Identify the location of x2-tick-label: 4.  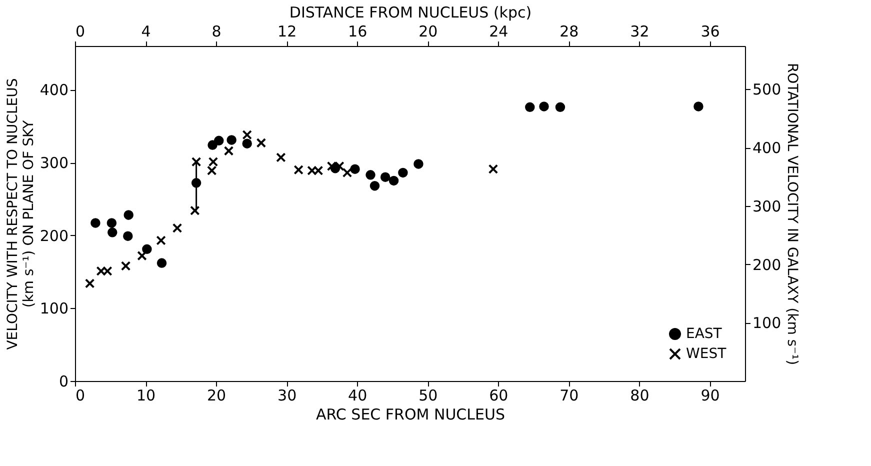
(146, 31).